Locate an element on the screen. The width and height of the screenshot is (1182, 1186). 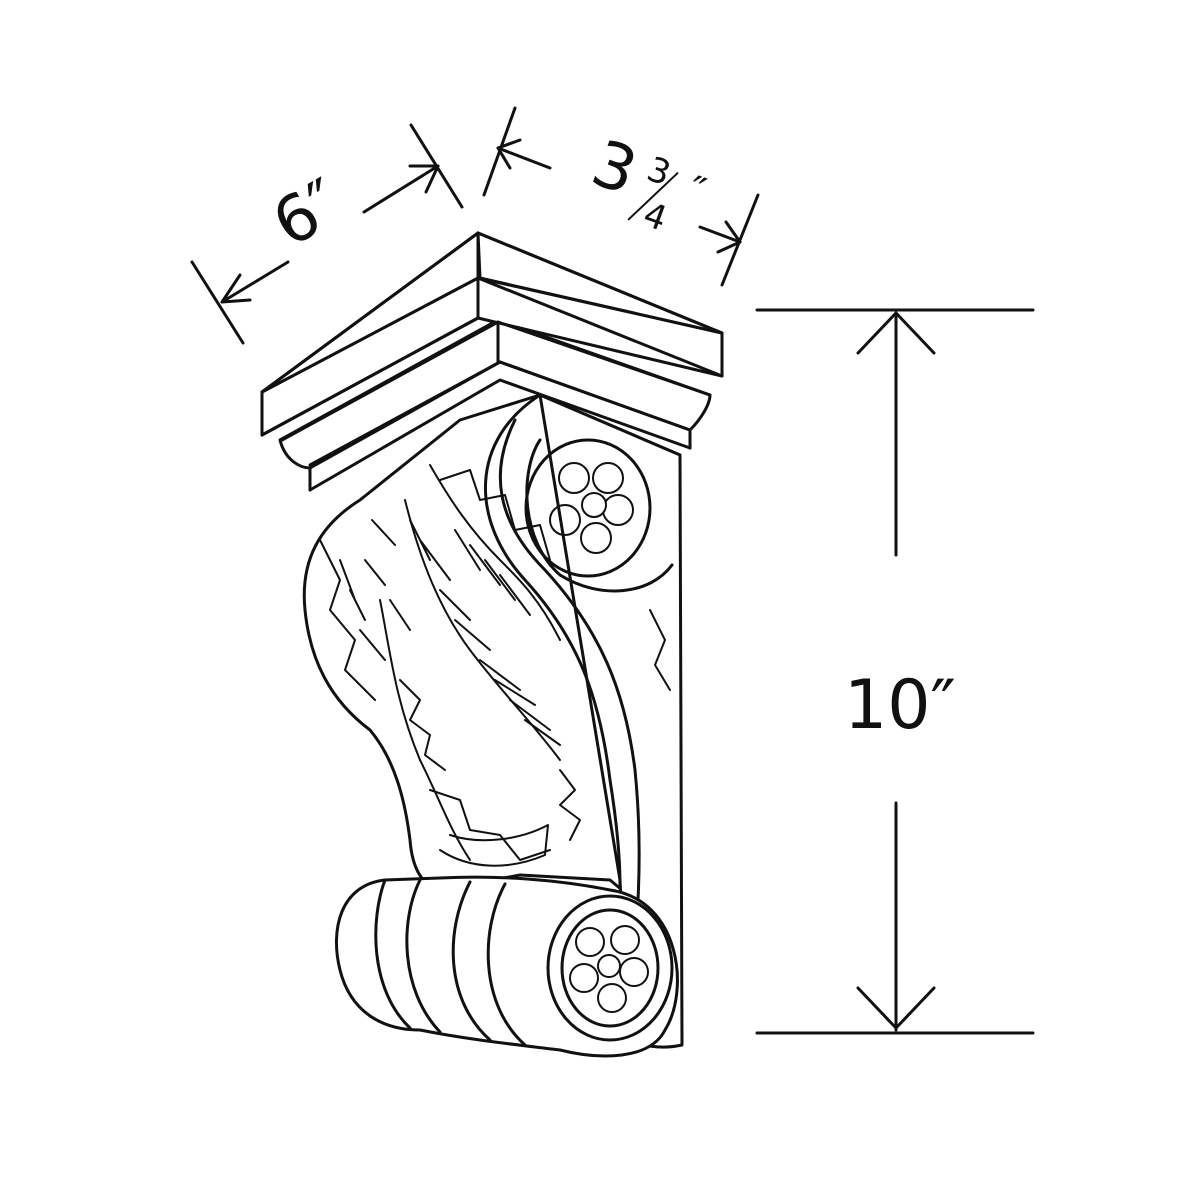
depth-arrowhead-left is located at coordinates (509, 154).